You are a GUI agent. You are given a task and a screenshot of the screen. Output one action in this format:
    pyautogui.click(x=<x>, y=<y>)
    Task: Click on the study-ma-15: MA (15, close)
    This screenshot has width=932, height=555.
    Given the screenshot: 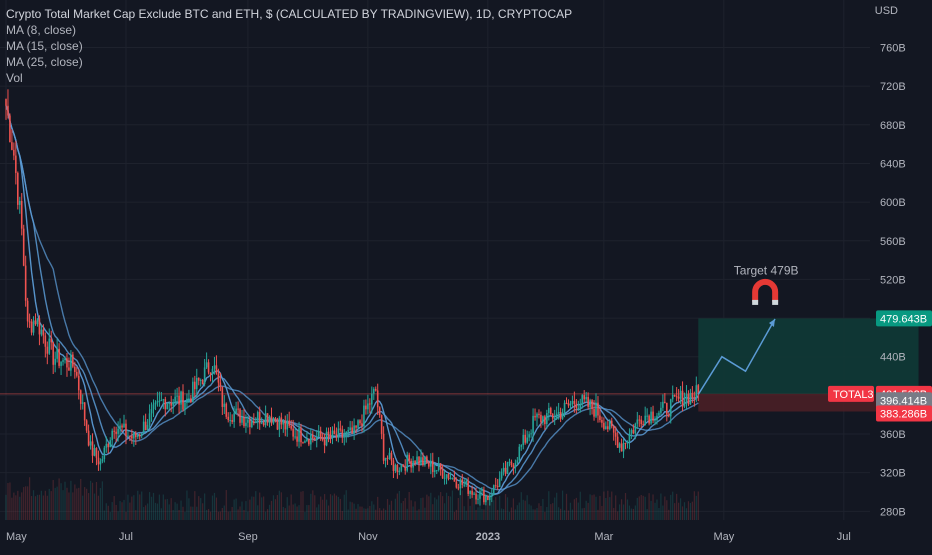 What is the action you would take?
    pyautogui.click(x=44, y=46)
    